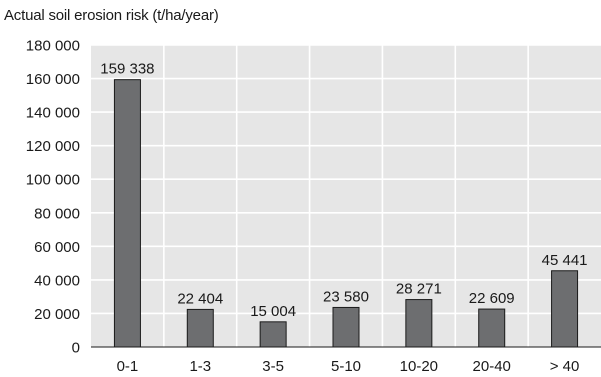 This screenshot has height=377, width=601. I want to click on bar-value-label: 15 004, so click(273, 311).